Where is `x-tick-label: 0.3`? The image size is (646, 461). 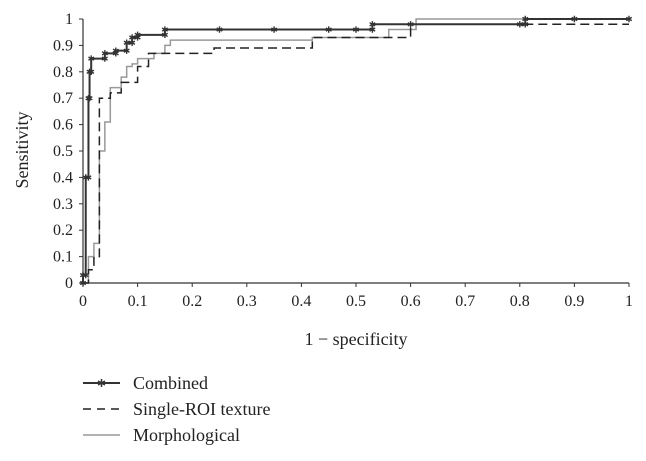
x-tick-label: 0.3 is located at coordinates (247, 301).